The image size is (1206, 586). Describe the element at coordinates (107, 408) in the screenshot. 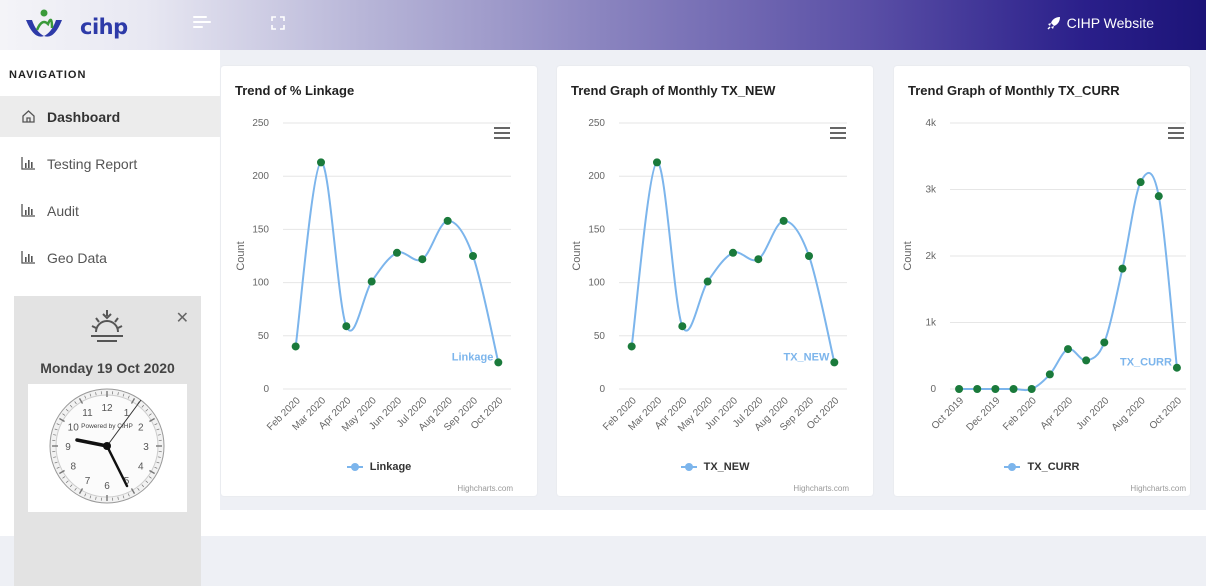

I see `clock-number: 12` at that location.